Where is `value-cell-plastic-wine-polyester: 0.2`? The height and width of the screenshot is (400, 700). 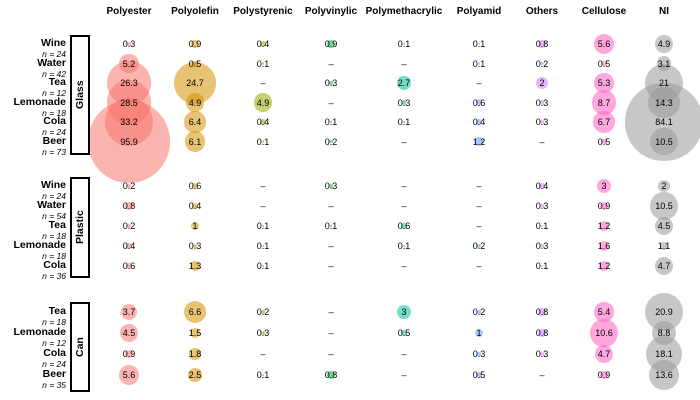
value-cell-plastic-wine-polyester: 0.2 is located at coordinates (129, 186).